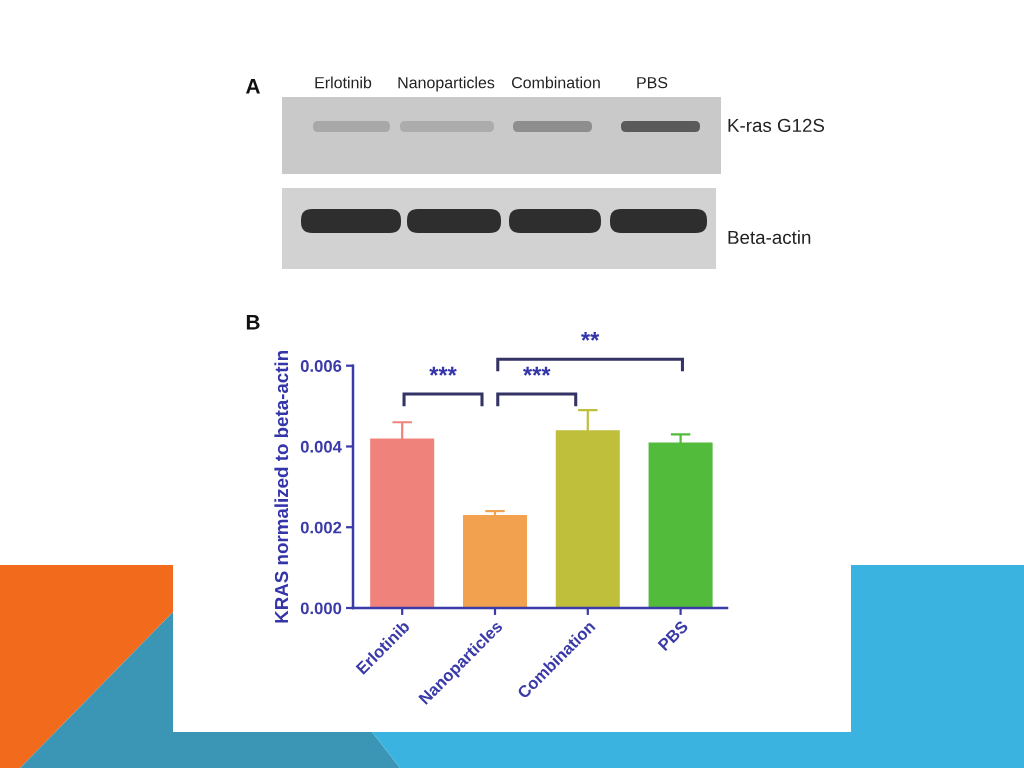 The height and width of the screenshot is (768, 1024). What do you see at coordinates (776, 125) in the screenshot?
I see `text: K-ras G12S` at bounding box center [776, 125].